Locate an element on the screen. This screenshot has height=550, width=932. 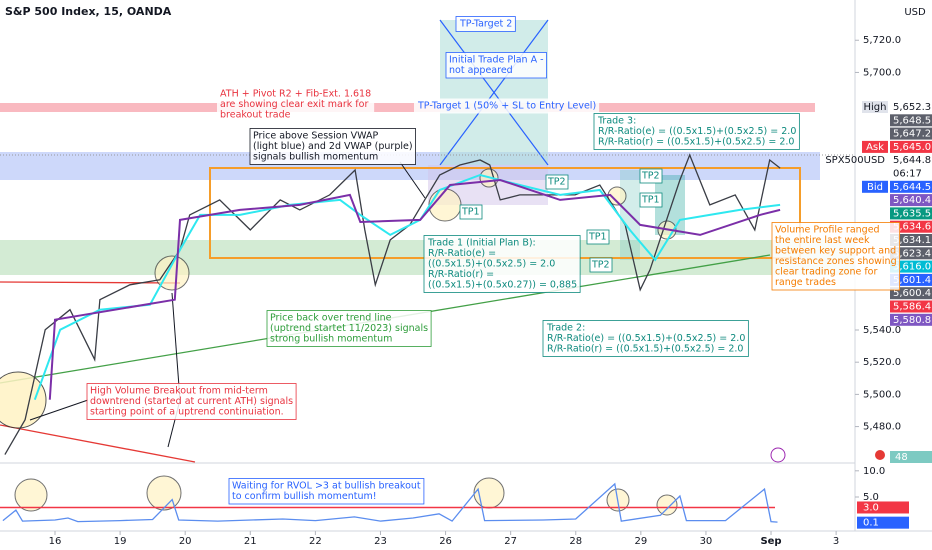
annotation-text: Price above Session VWAP is located at coordinates (315, 136).